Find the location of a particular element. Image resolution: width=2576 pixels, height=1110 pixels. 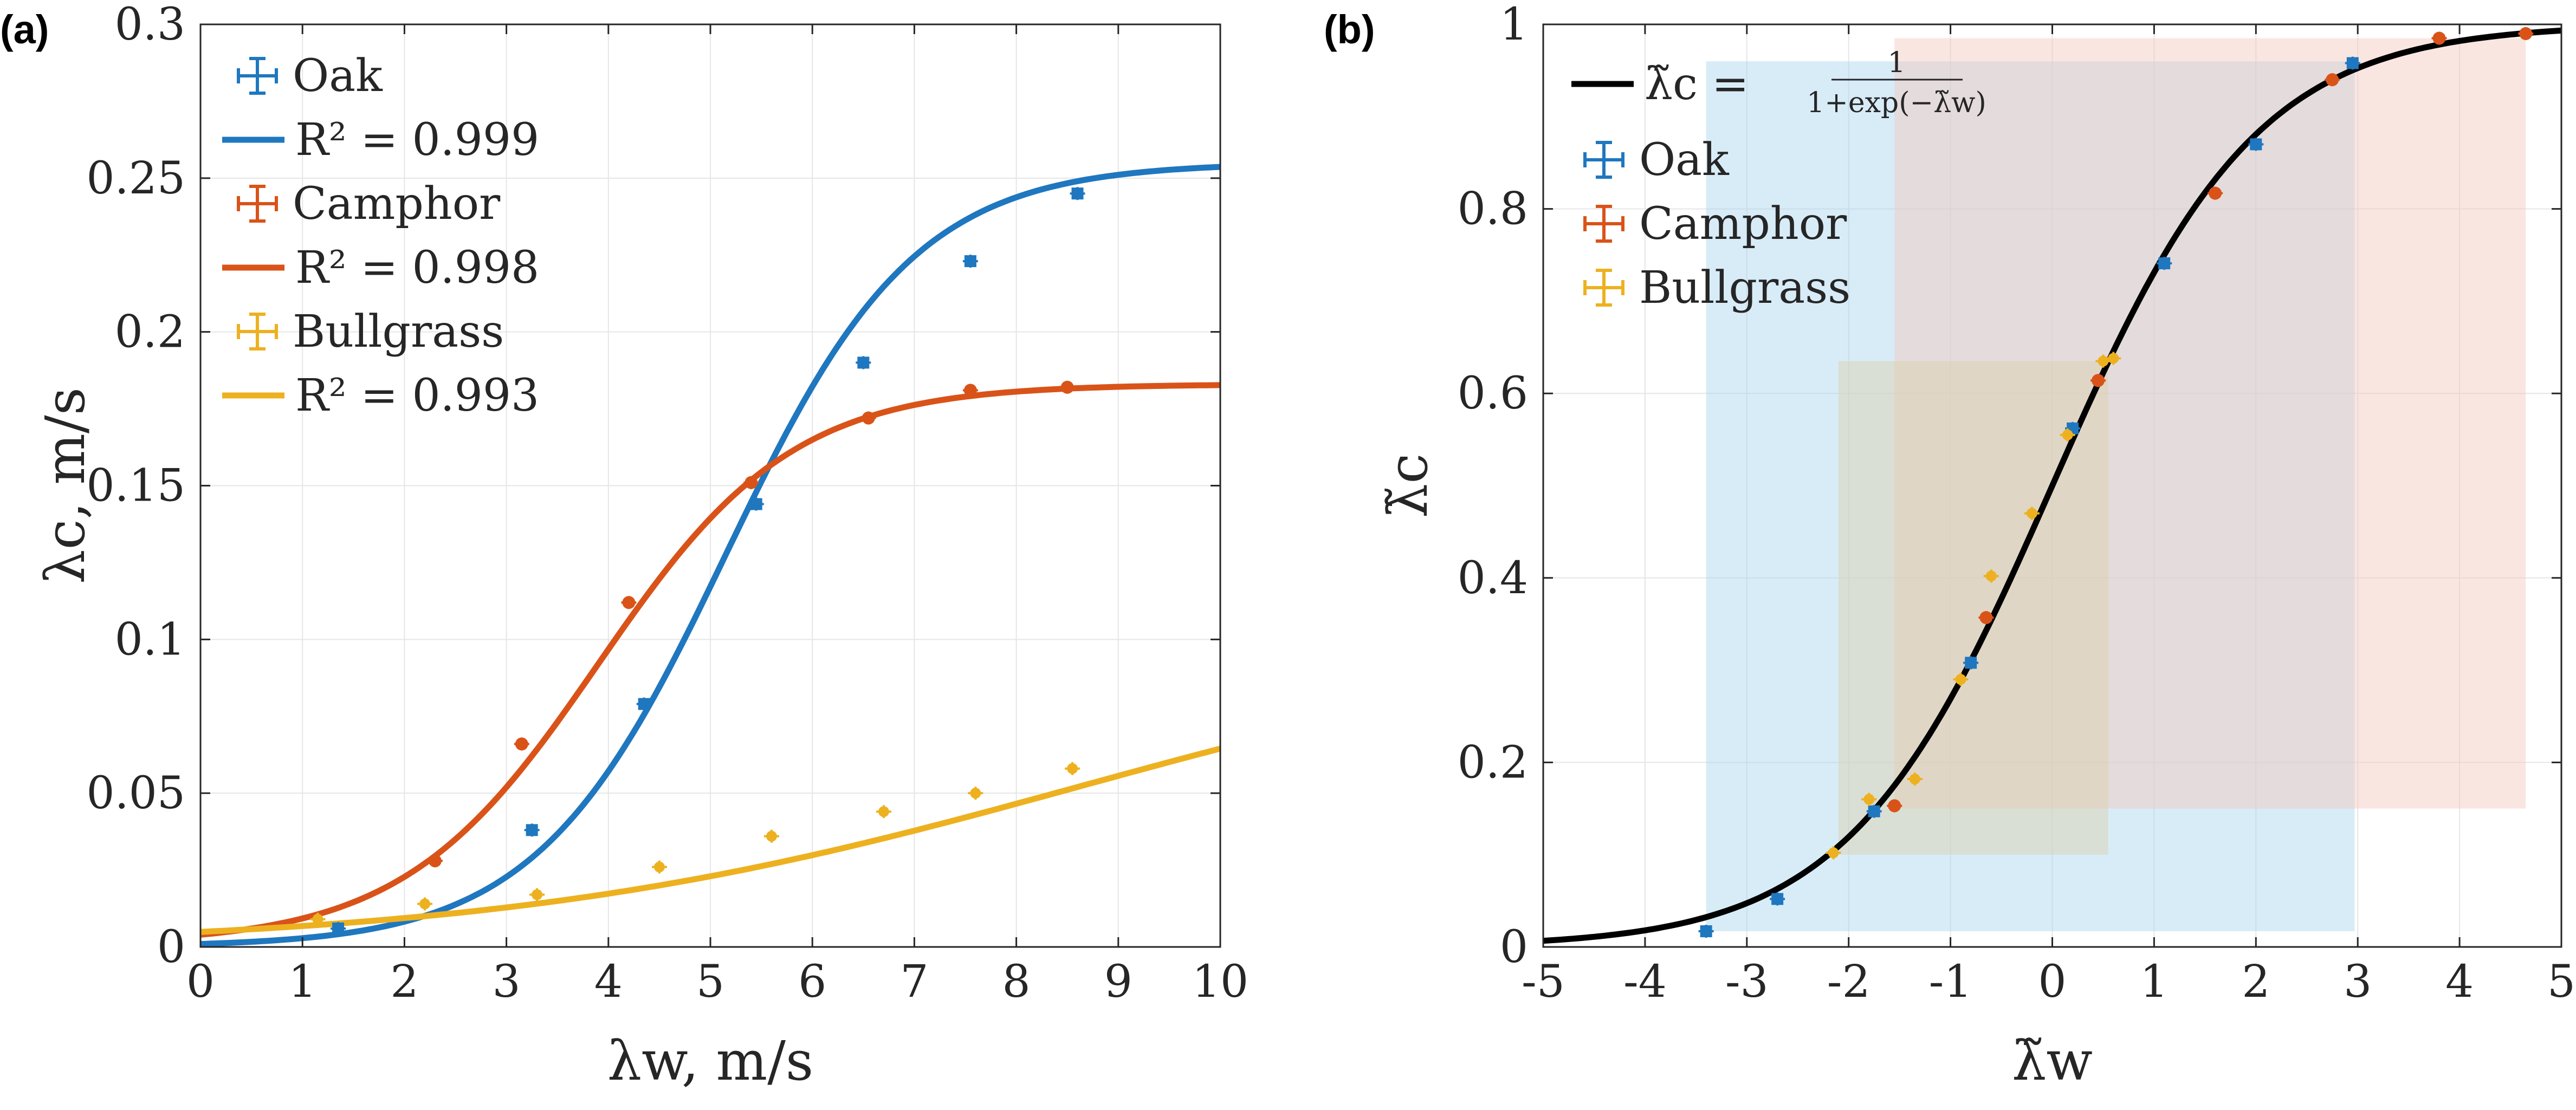

formula-numerator: 1 is located at coordinates (1896, 63).